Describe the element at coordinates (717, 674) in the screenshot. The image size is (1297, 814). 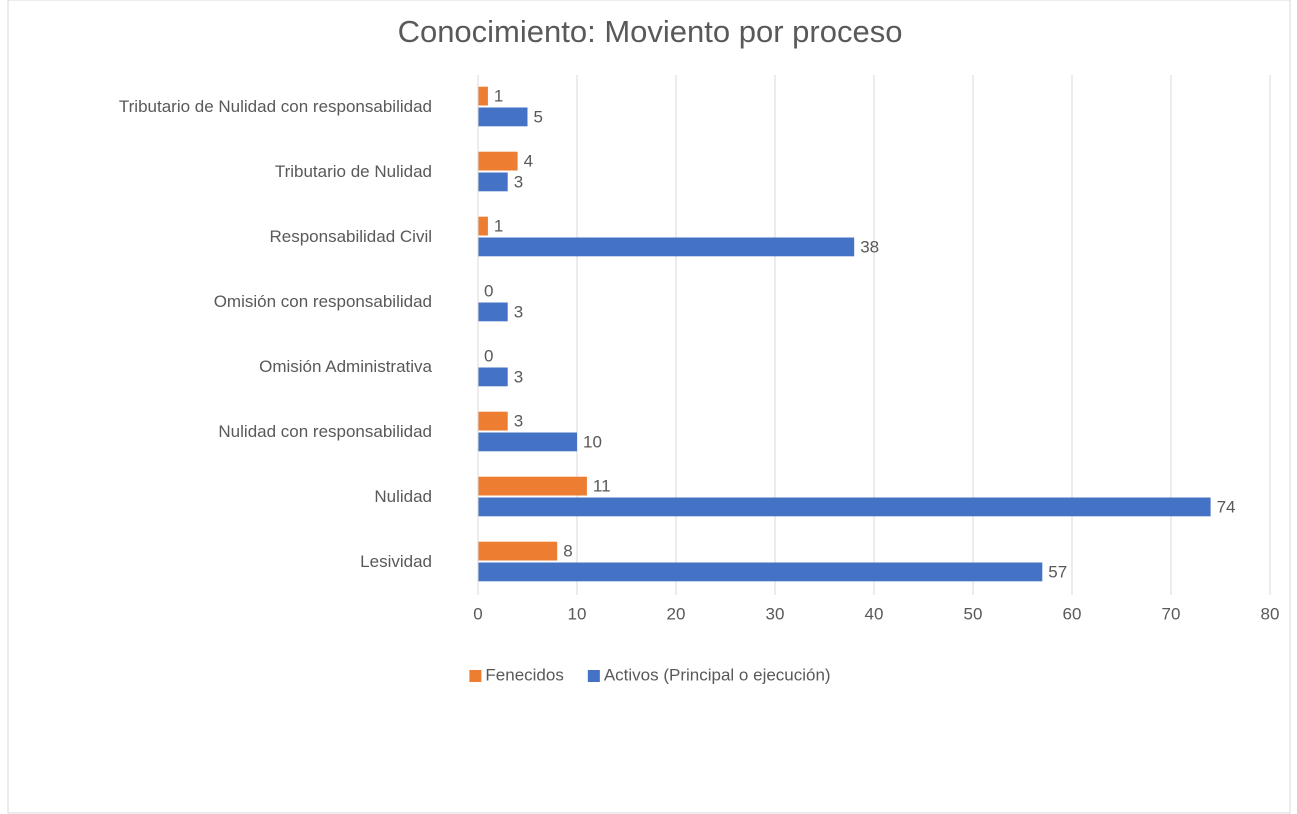
I see `legend-label: Activos (Principal o ejecución)` at that location.